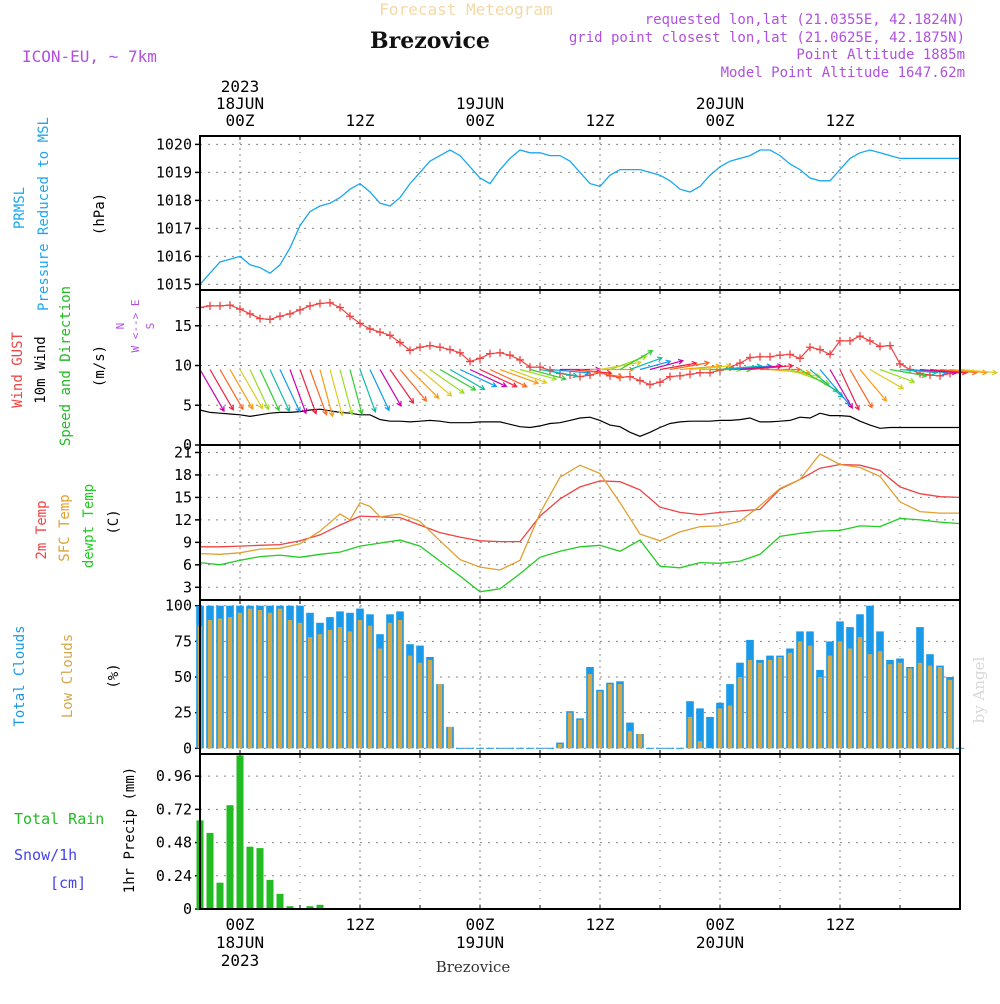 The height and width of the screenshot is (1004, 1000). I want to click on clouds-ytick-label: 100, so click(178, 606).